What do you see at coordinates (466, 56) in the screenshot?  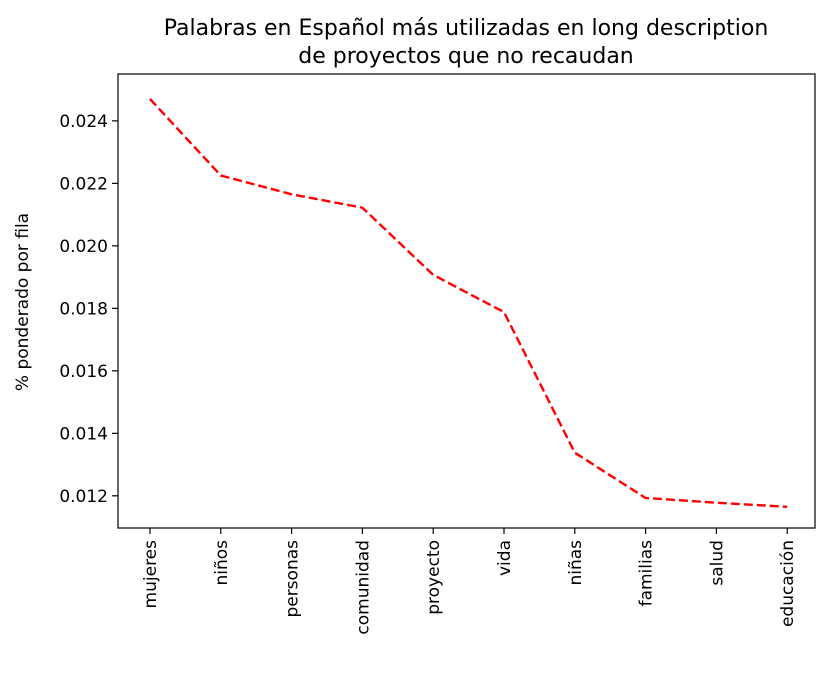 I see `chart-title-line-2: de proyectos que no recaudan` at bounding box center [466, 56].